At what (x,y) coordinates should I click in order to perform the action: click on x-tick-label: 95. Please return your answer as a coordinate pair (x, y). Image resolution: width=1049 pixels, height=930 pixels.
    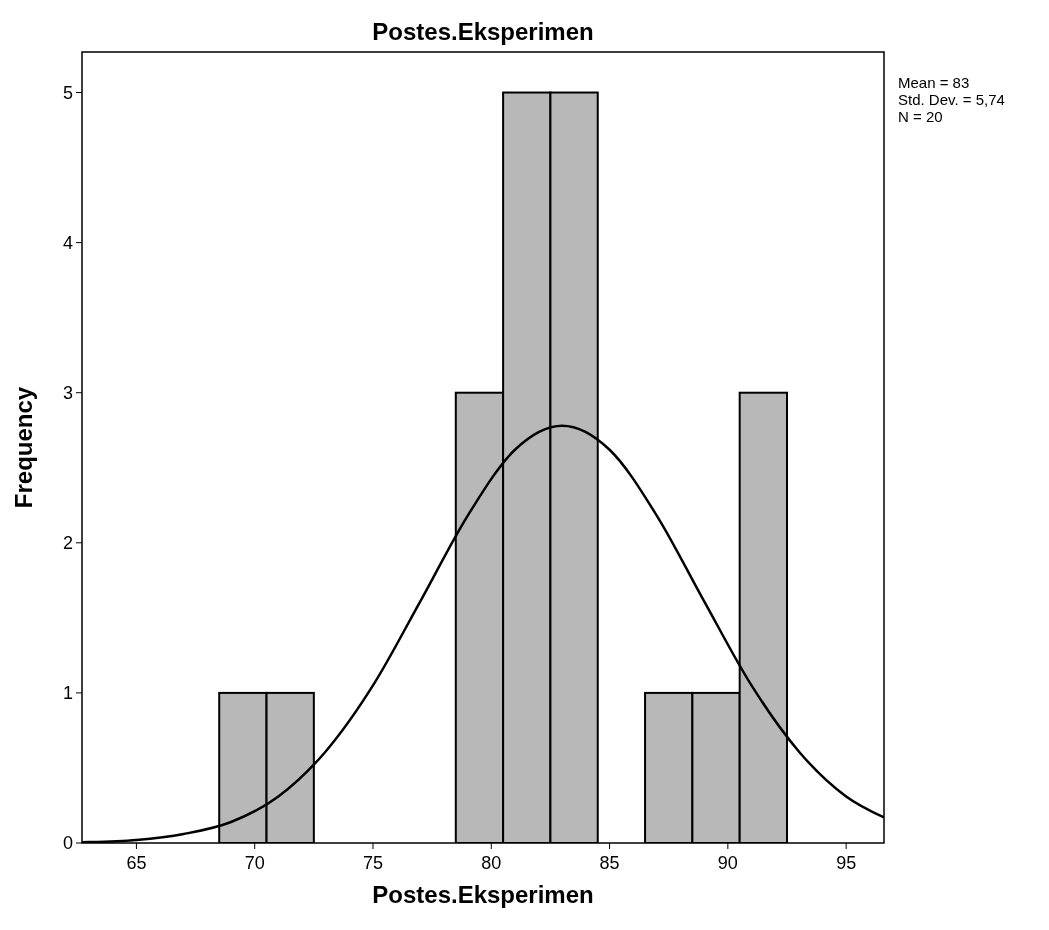
    Looking at the image, I should click on (846, 863).